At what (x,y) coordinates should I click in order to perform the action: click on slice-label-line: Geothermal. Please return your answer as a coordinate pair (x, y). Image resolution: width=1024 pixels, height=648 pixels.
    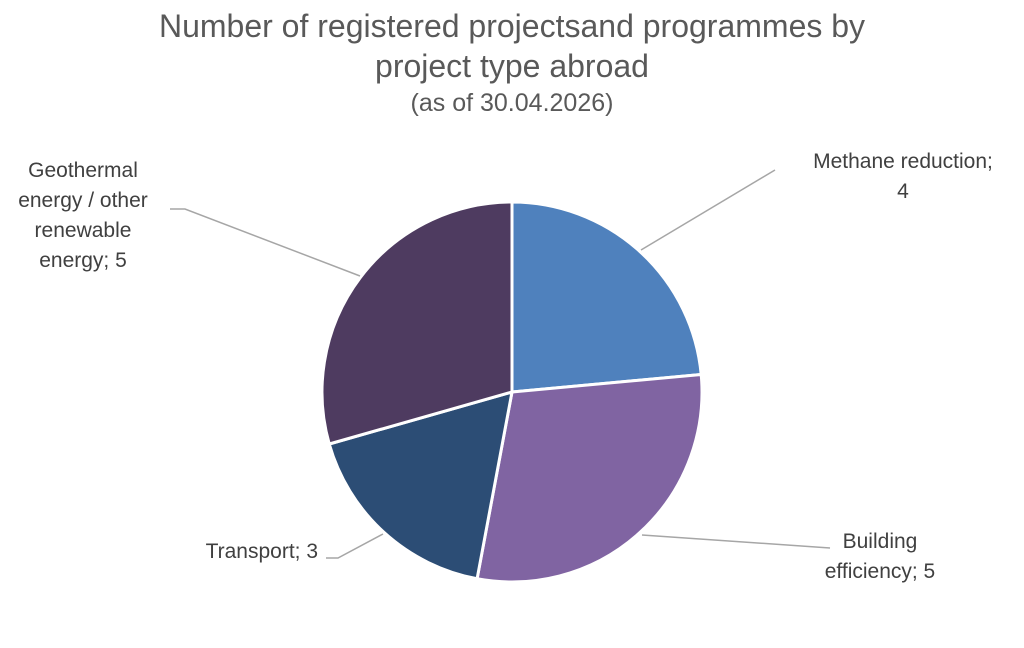
    Looking at the image, I should click on (83, 170).